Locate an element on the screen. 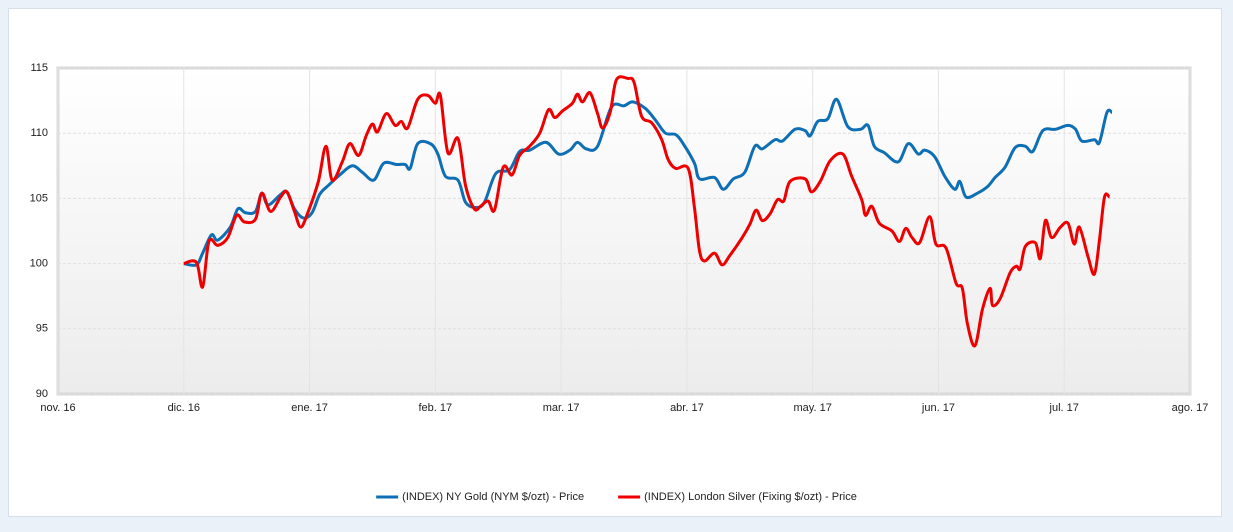 This screenshot has height=532, width=1233. y-tick-label: 110 is located at coordinates (39, 133).